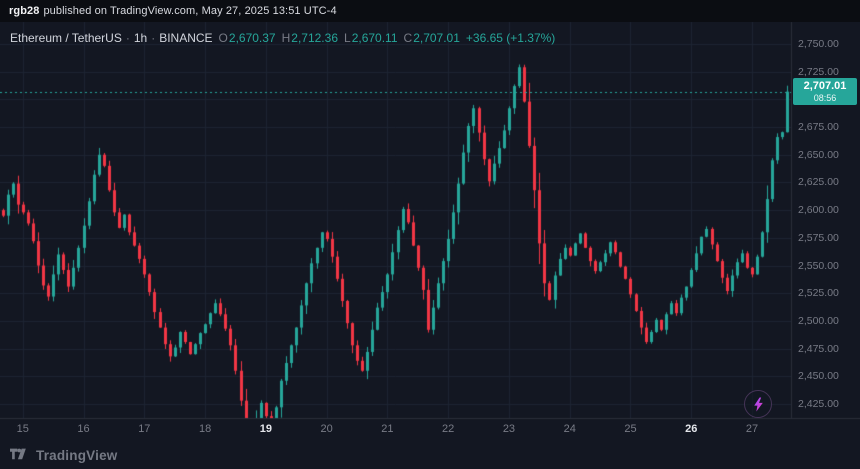  Describe the element at coordinates (818, 237) in the screenshot. I see `price-tick-label: 2,575.00` at that location.